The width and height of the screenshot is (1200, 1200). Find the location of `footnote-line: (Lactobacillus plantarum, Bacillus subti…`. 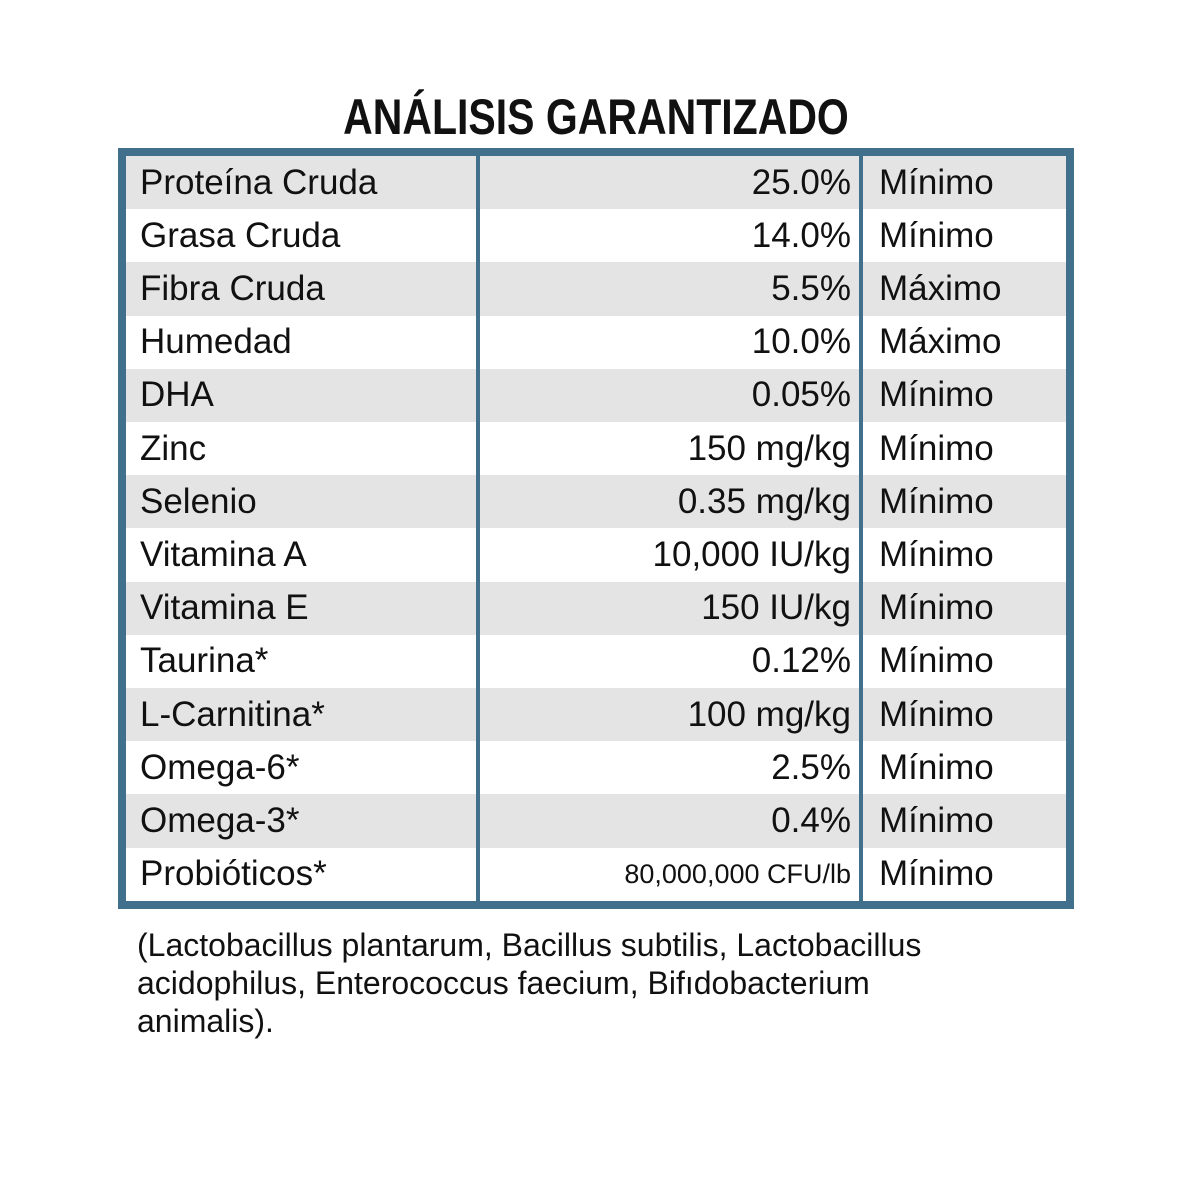

footnote-line: (Lactobacillus plantarum, Bacillus subti… is located at coordinates (529, 945).